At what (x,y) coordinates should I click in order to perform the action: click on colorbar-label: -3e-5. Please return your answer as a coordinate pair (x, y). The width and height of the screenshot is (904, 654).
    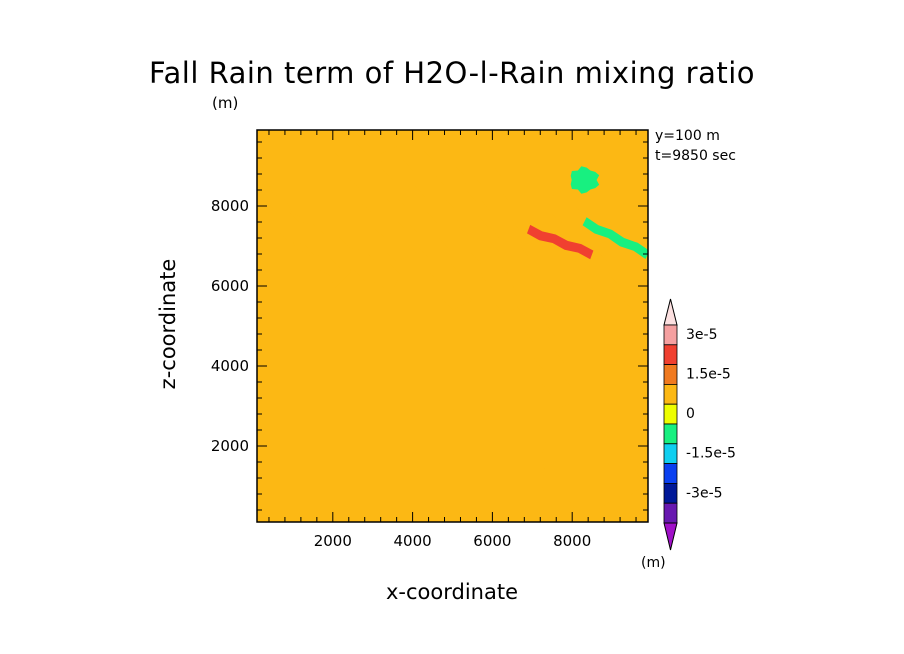
    Looking at the image, I should click on (704, 493).